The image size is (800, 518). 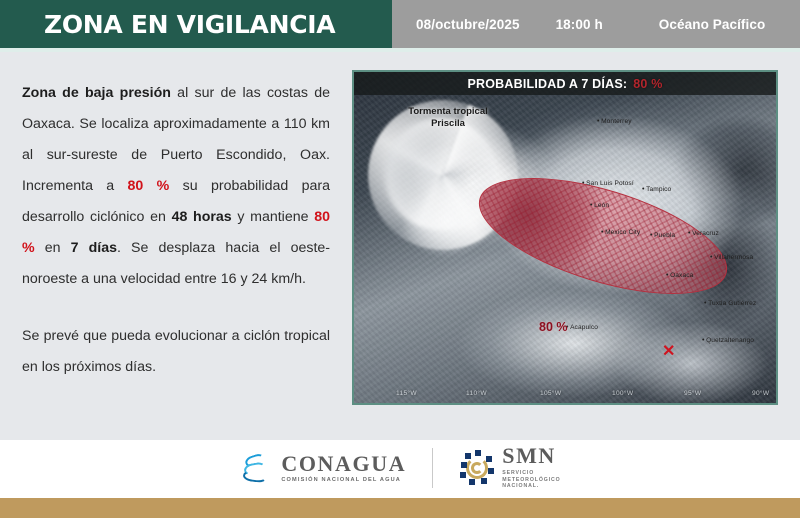 I want to click on city-label: Mexico City, so click(x=620, y=232).